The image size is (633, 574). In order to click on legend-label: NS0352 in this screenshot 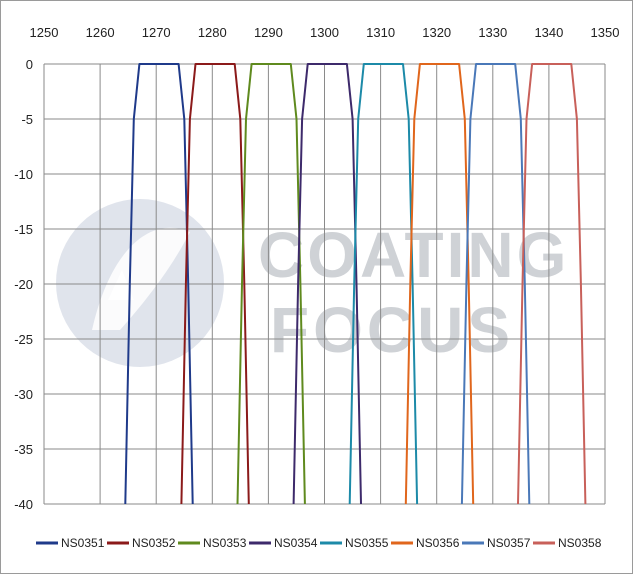, I will do `click(154, 543)`.